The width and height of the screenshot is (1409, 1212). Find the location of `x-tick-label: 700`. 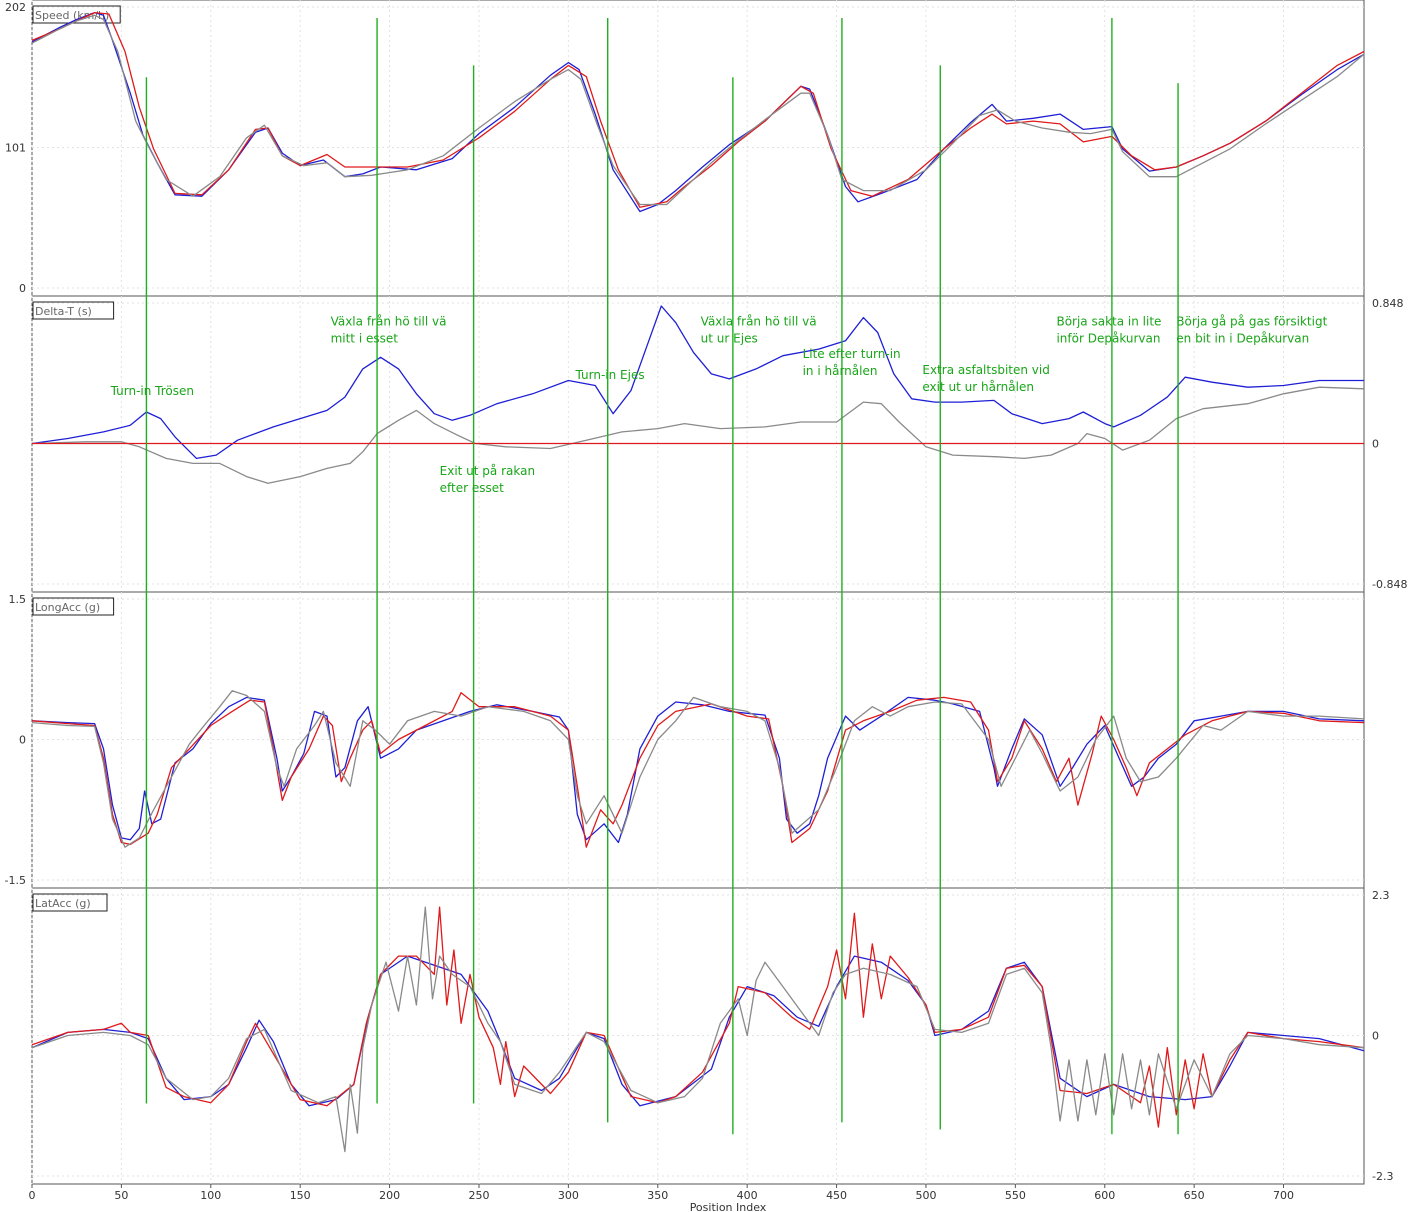

x-tick-label: 700 is located at coordinates (1283, 1195).